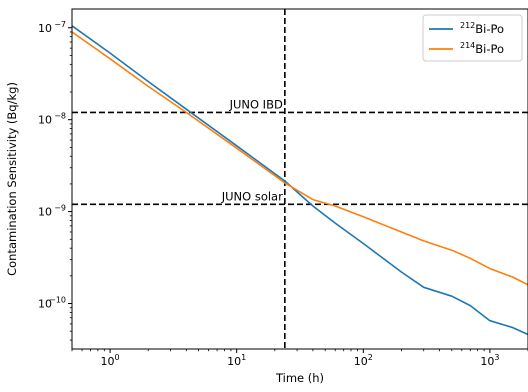 The image size is (528, 392). Describe the element at coordinates (60, 116) in the screenshot. I see `y-tick-exp-2: −8` at that location.